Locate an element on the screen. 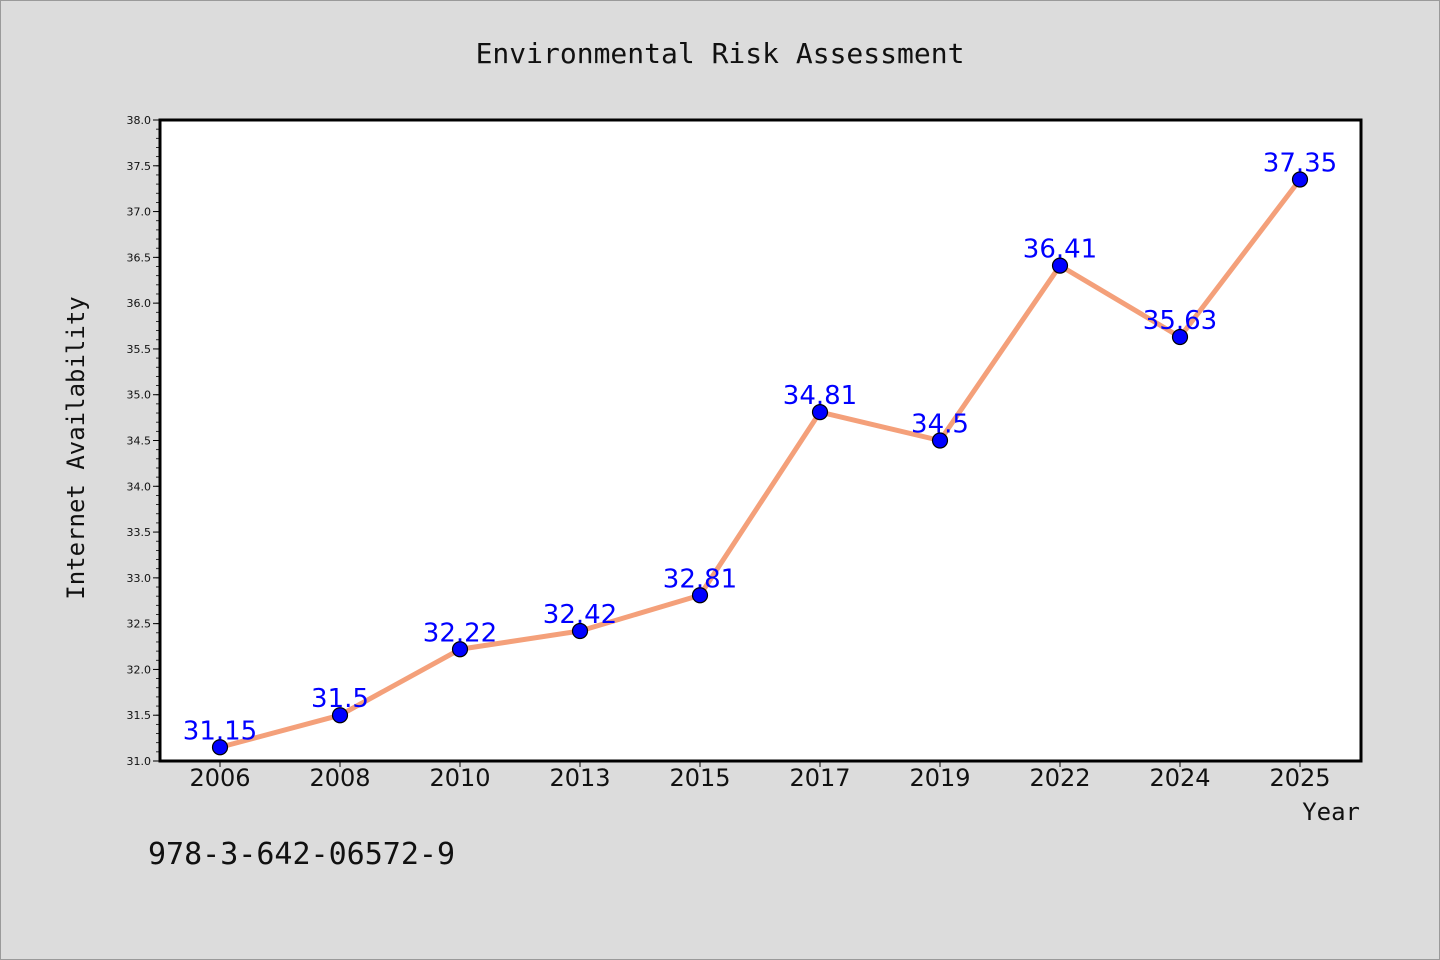 The image size is (1440, 960). x-tick-label: 2017 is located at coordinates (819, 778).